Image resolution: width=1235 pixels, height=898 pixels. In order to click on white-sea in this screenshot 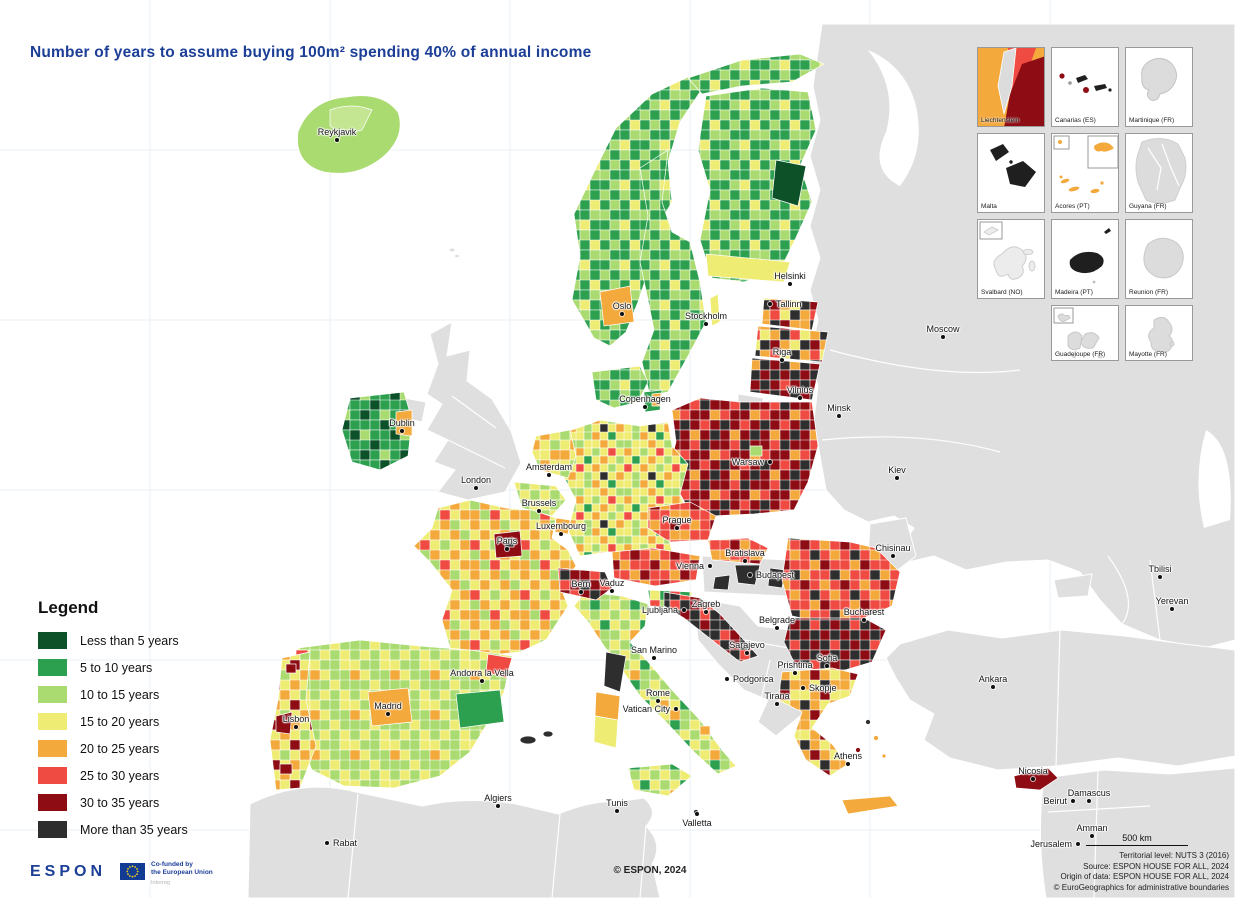, I will do `click(893, 118)`.